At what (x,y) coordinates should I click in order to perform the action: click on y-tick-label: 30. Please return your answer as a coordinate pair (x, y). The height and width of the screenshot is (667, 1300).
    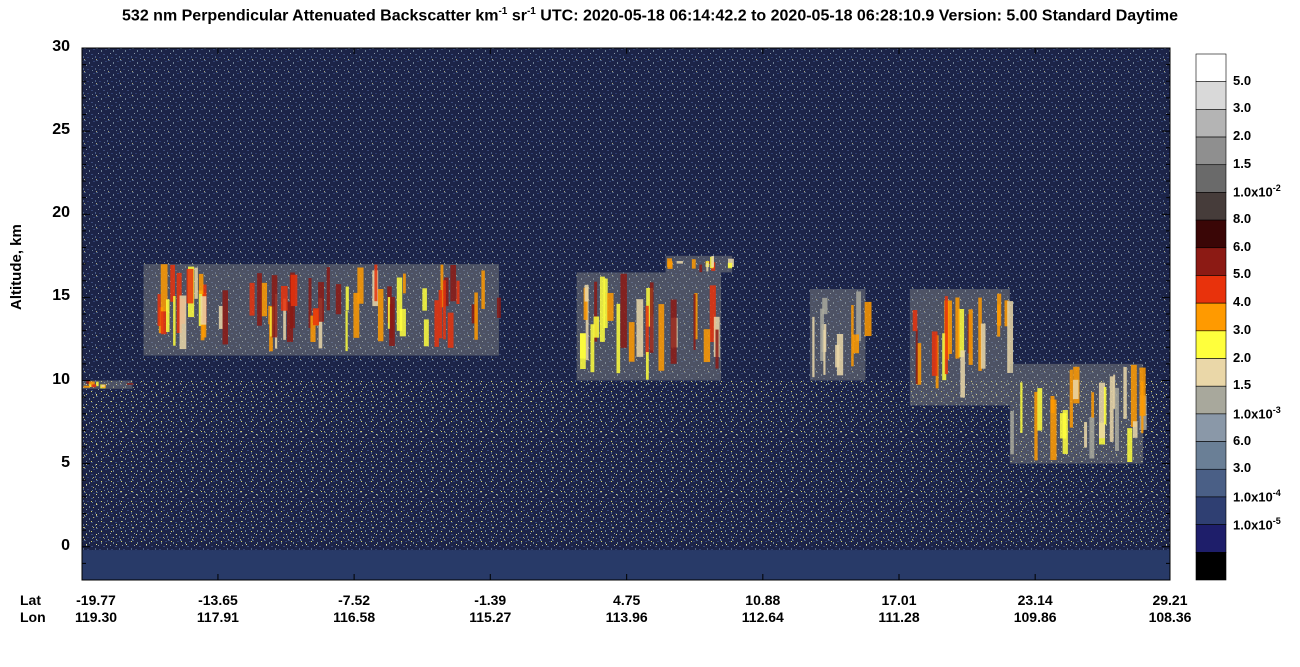
    Looking at the image, I should click on (61, 46).